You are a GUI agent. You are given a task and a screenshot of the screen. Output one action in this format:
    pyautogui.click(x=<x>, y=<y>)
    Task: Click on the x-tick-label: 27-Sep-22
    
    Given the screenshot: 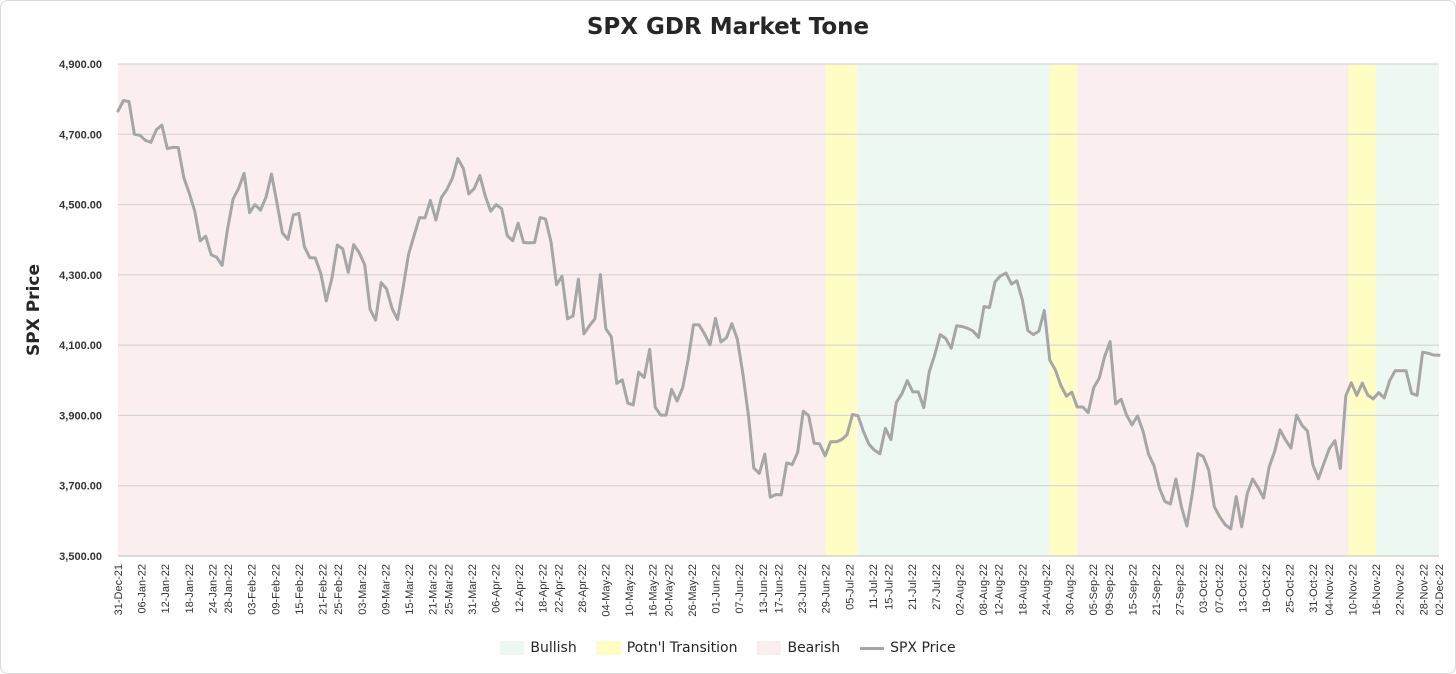 What is the action you would take?
    pyautogui.click(x=1181, y=589)
    